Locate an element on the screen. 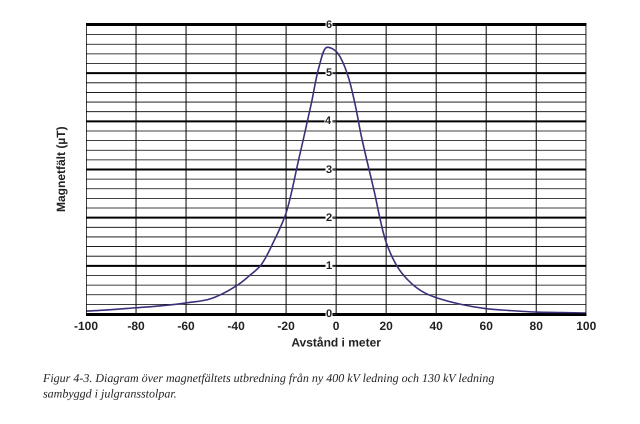 This screenshot has width=640, height=424. y-axis-title: Magnetfält (µT) is located at coordinates (61, 169).